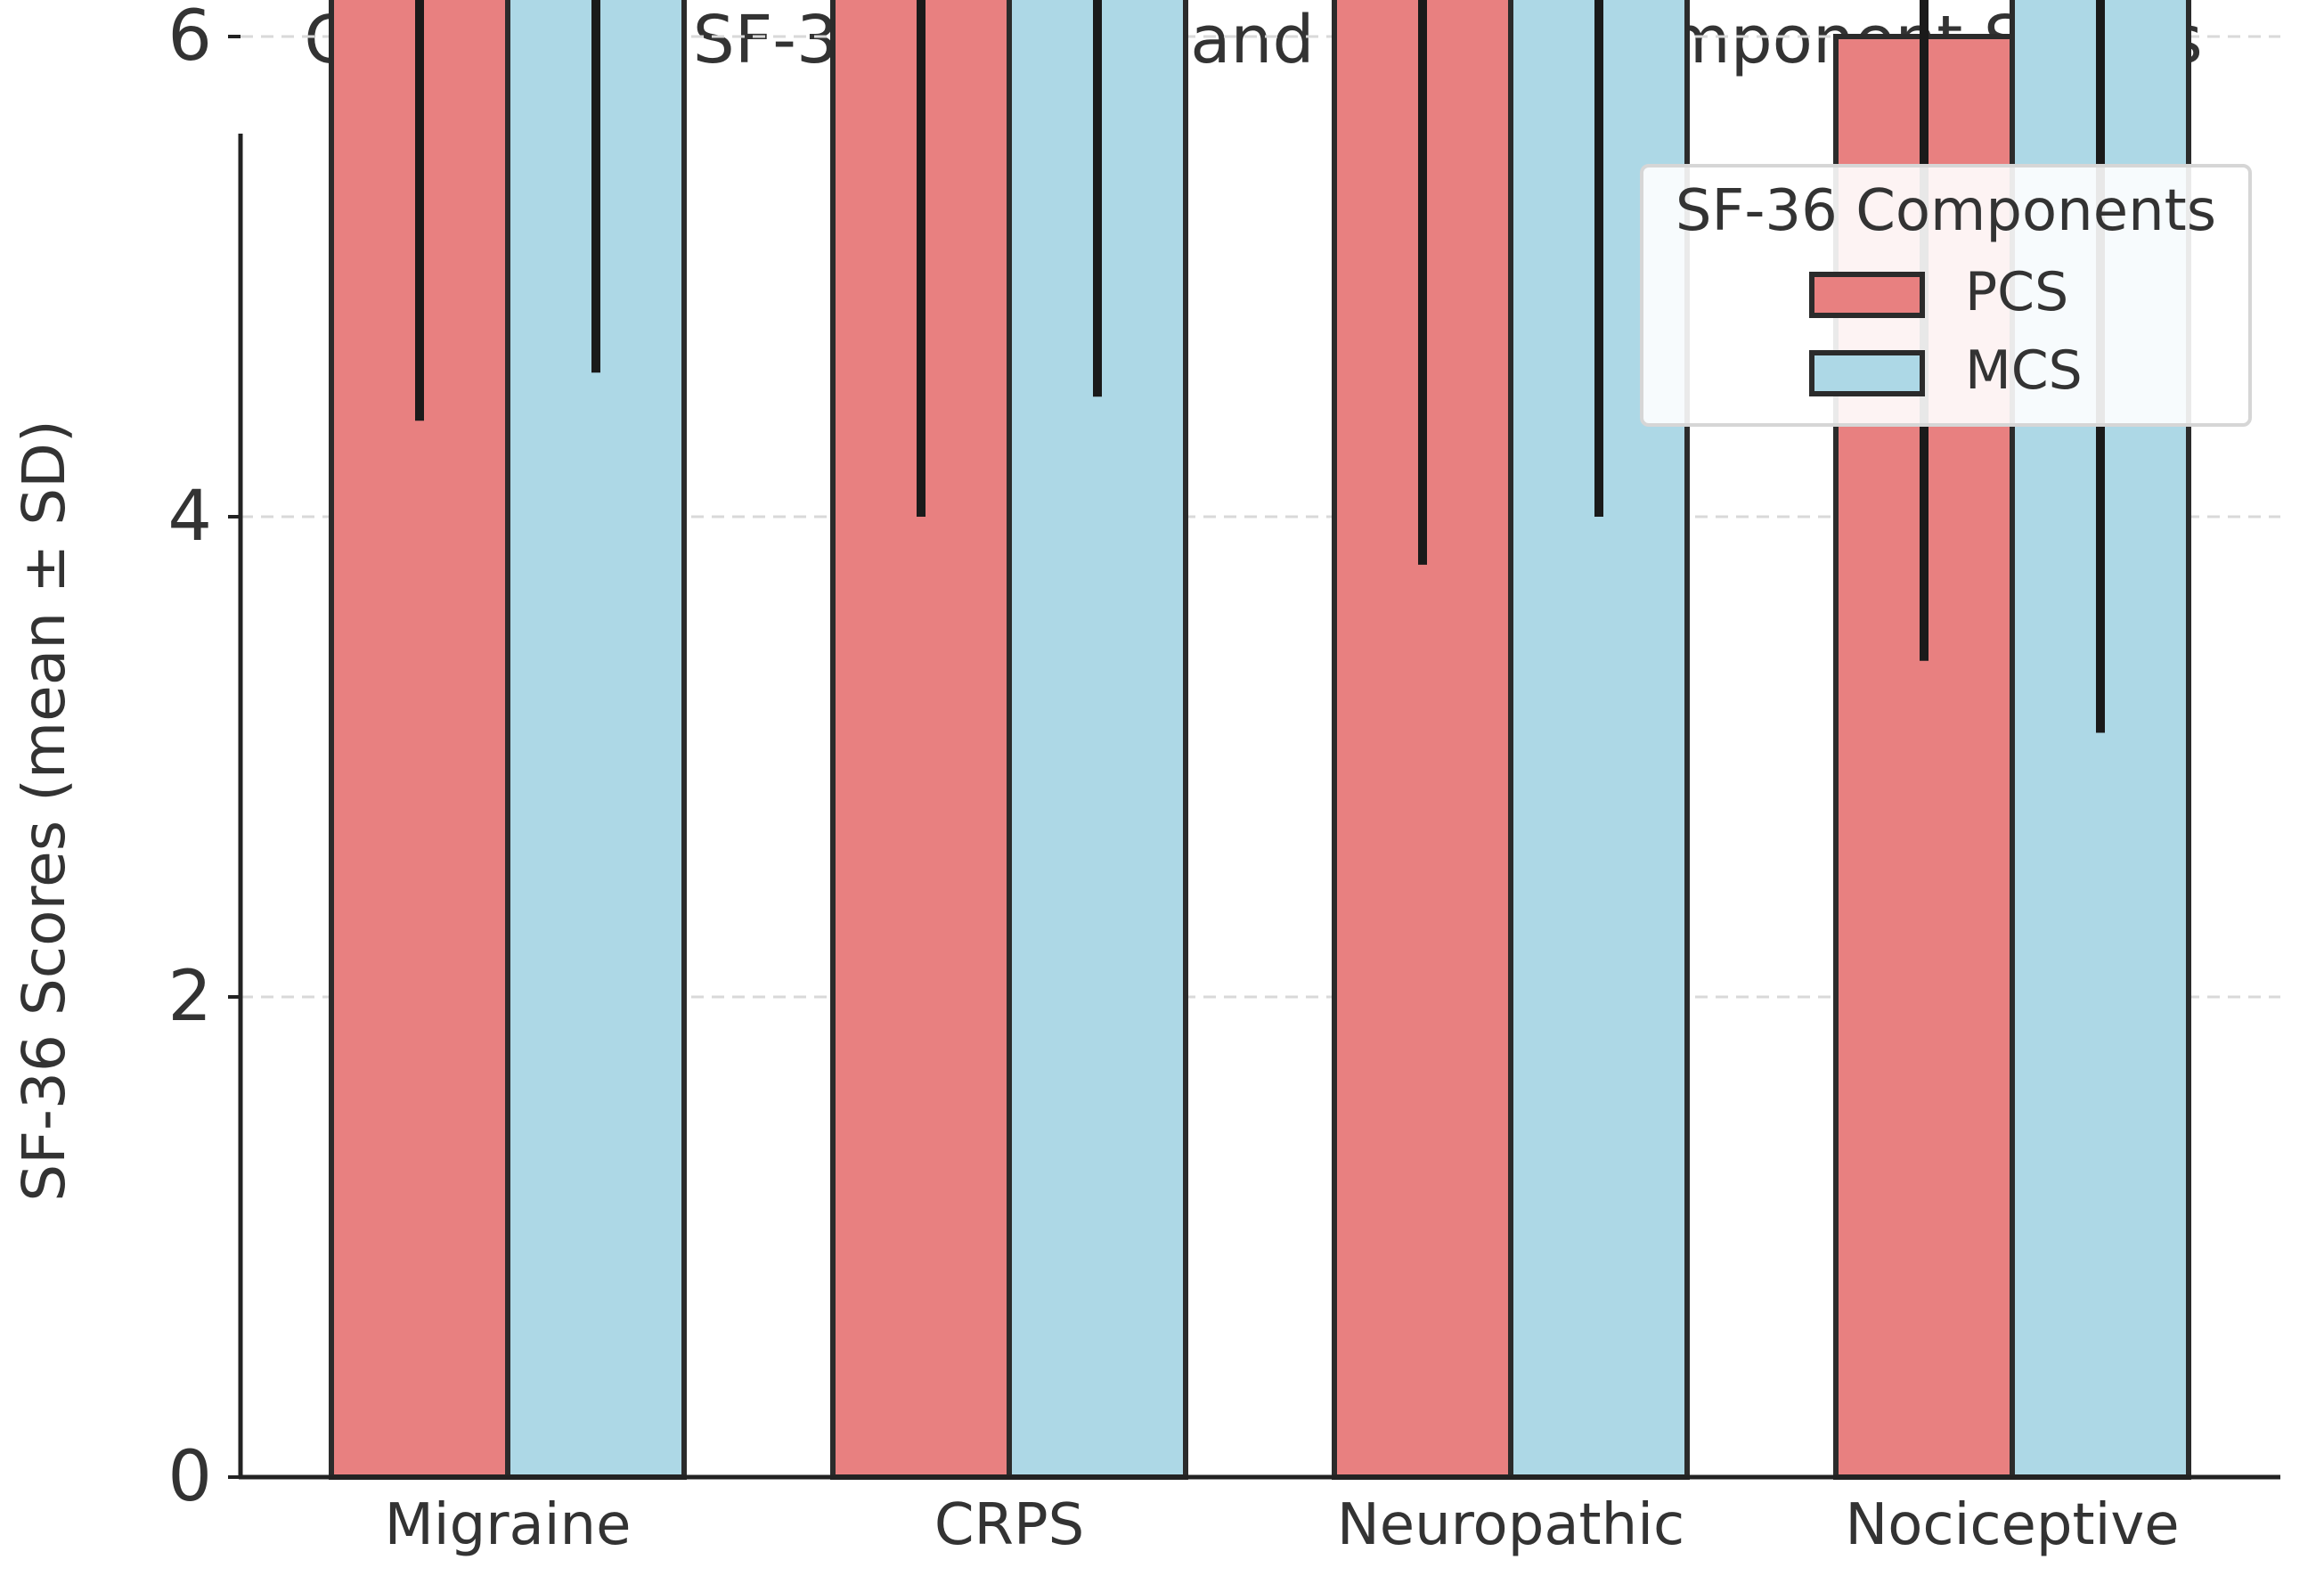  What do you see at coordinates (2012, 1525) in the screenshot?
I see `x-tick-label: Nociceptive` at bounding box center [2012, 1525].